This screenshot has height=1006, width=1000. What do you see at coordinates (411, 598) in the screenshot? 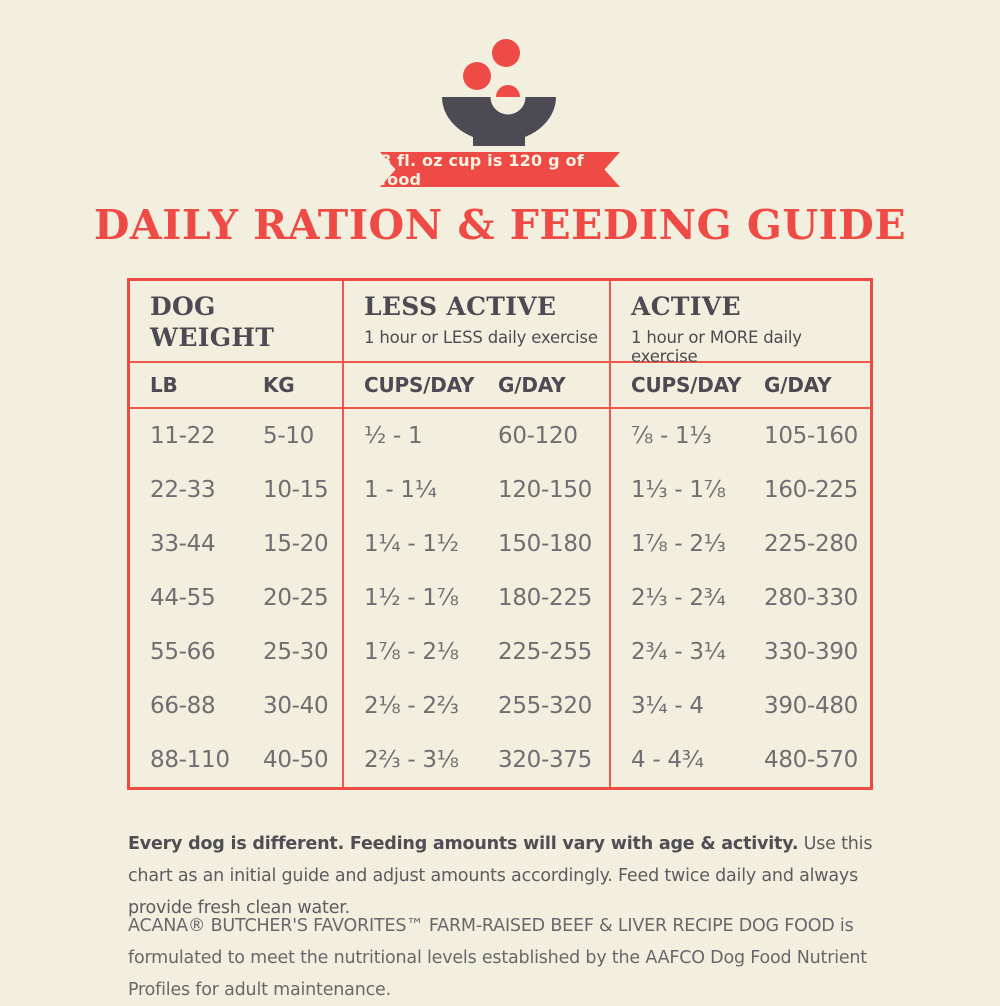
I see `table-cell: 1½ - 1⅞` at bounding box center [411, 598].